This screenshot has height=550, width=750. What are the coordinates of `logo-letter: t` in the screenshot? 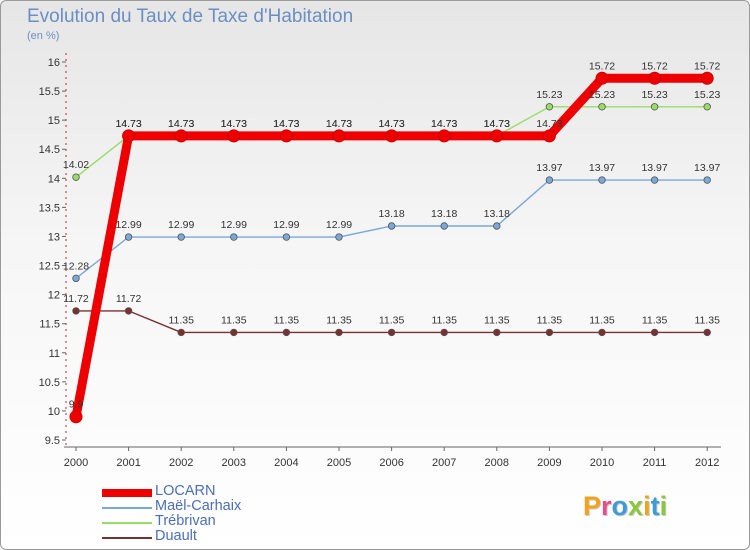 It's located at (655, 506).